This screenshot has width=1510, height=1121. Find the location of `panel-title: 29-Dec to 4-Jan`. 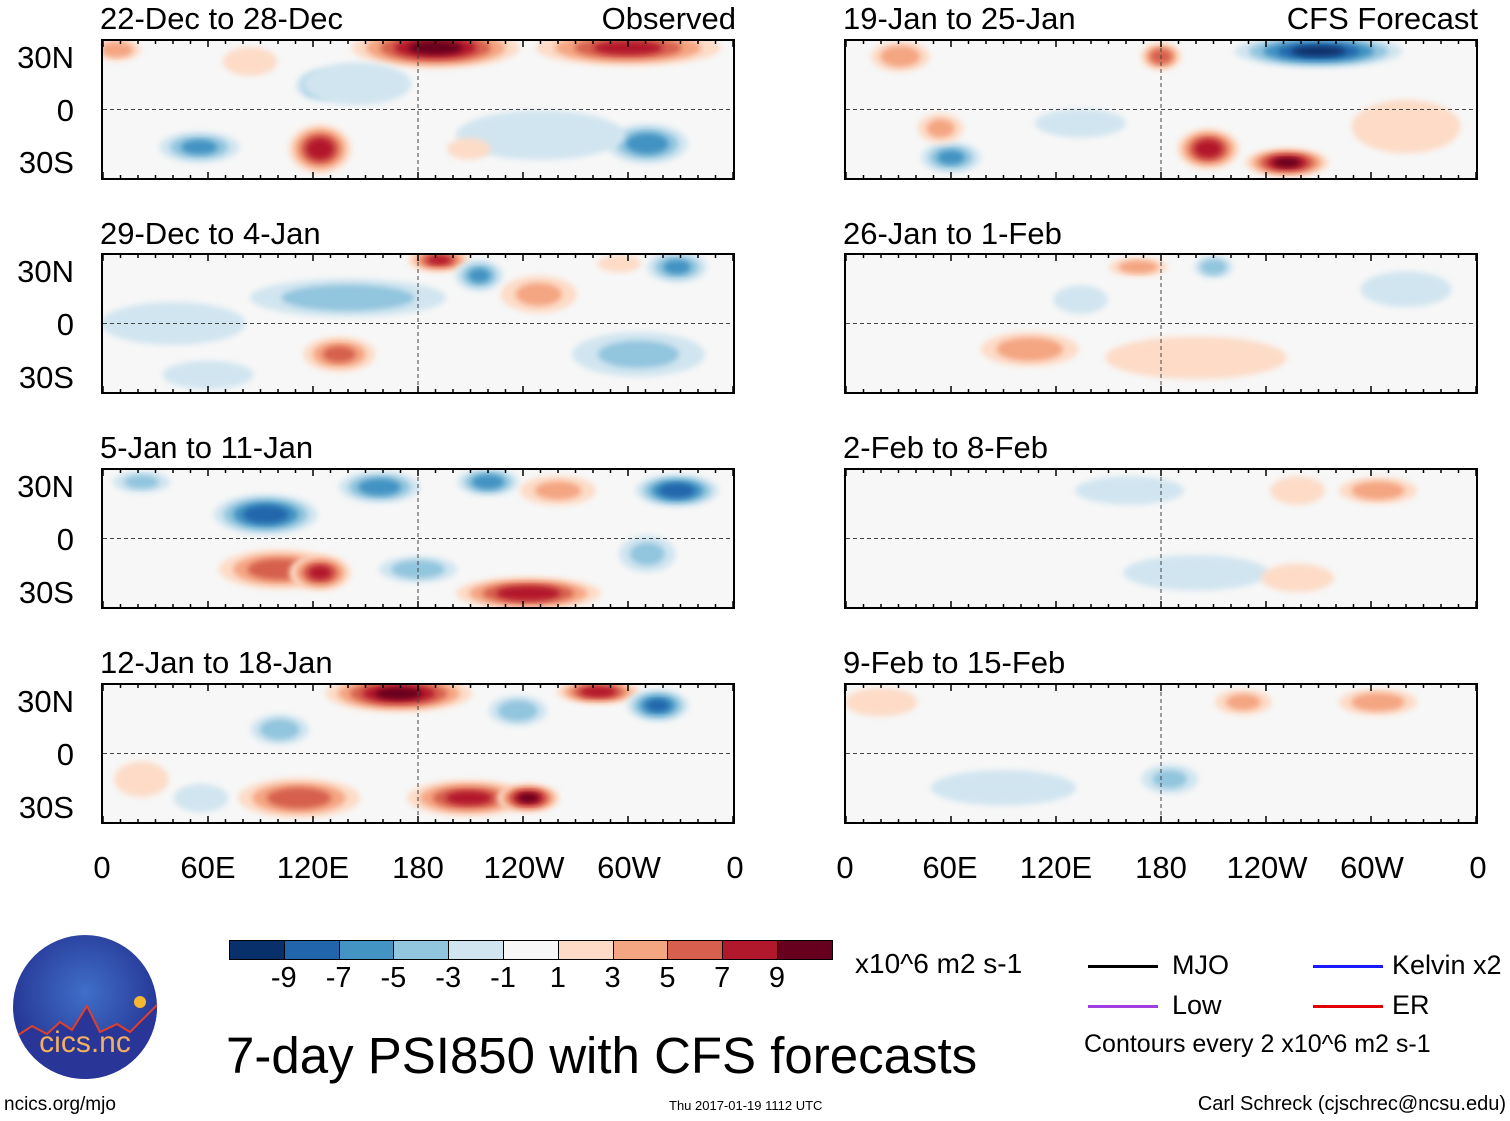

panel-title: 29-Dec to 4-Jan is located at coordinates (210, 233).